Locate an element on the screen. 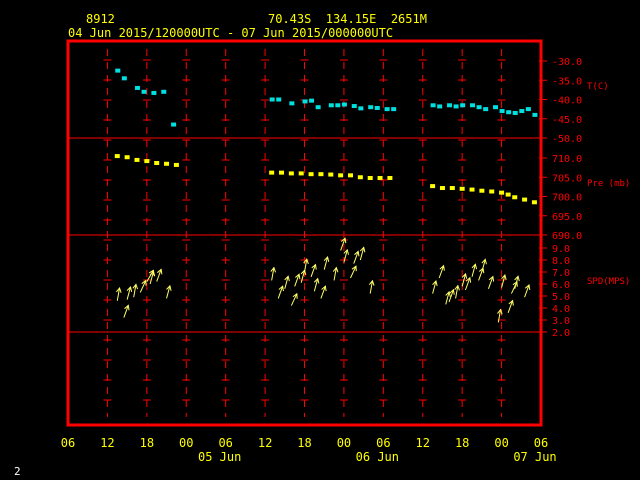  y-tick-label: 705.0 is located at coordinates (567, 178).